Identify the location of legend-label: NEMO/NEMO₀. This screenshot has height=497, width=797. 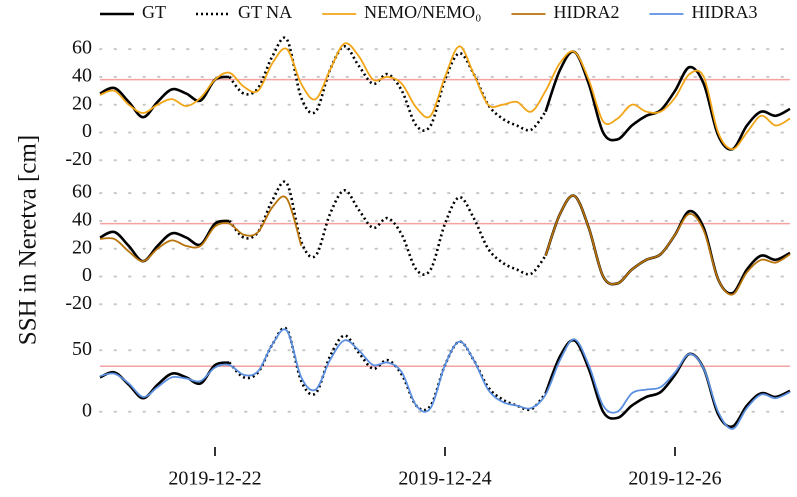
(422, 12).